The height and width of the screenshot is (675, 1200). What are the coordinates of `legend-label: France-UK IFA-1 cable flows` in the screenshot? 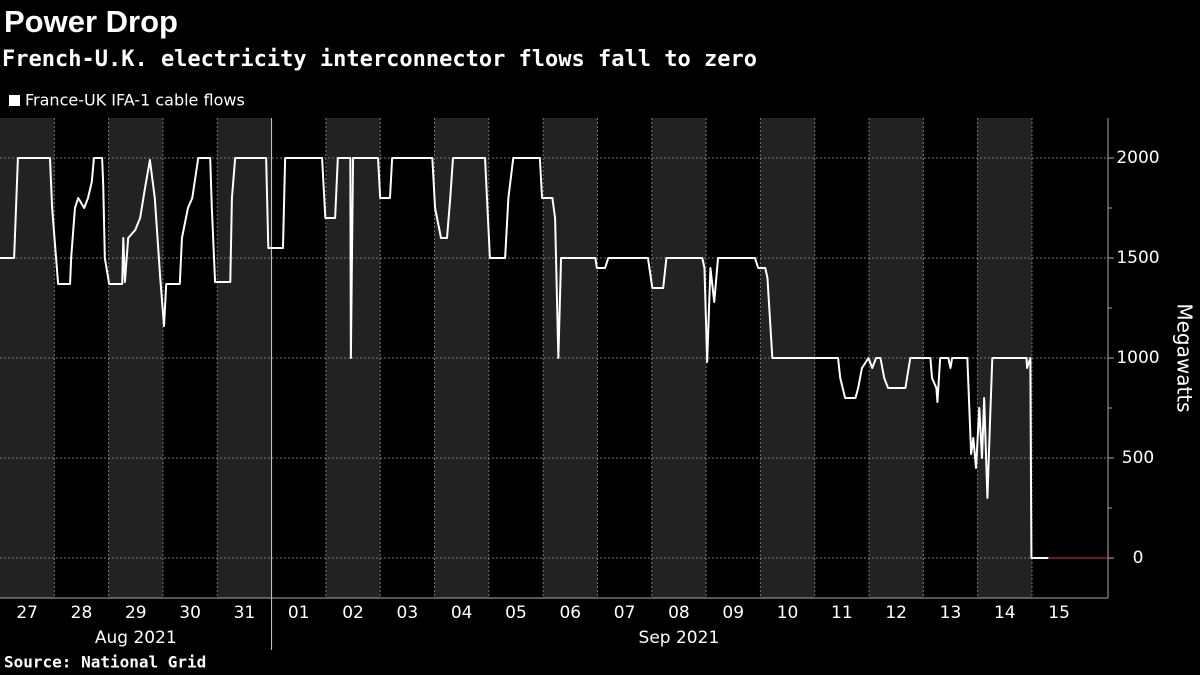 It's located at (135, 100).